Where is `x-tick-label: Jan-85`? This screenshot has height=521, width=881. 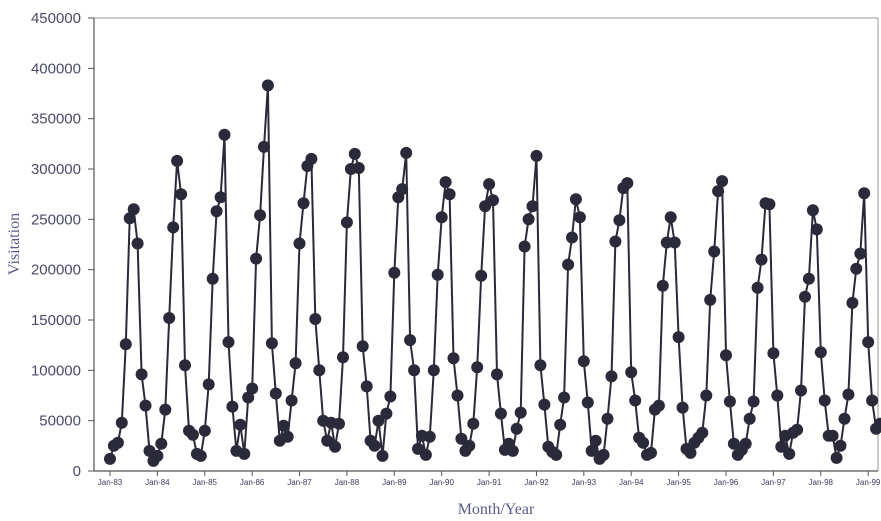
x-tick-label: Jan-85 is located at coordinates (205, 482).